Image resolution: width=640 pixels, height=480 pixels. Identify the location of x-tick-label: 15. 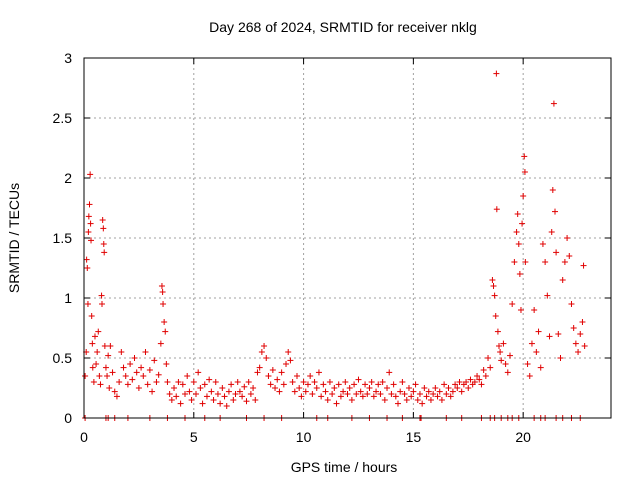
(414, 437).